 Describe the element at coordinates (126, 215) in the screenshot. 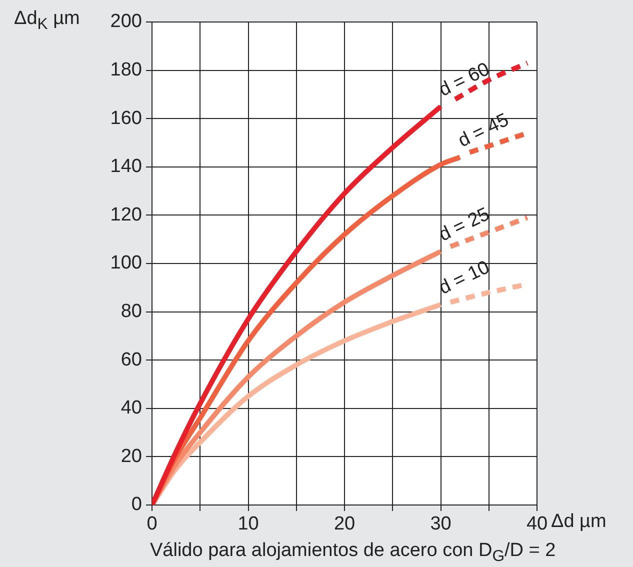

I see `y-tick-label: 120` at that location.